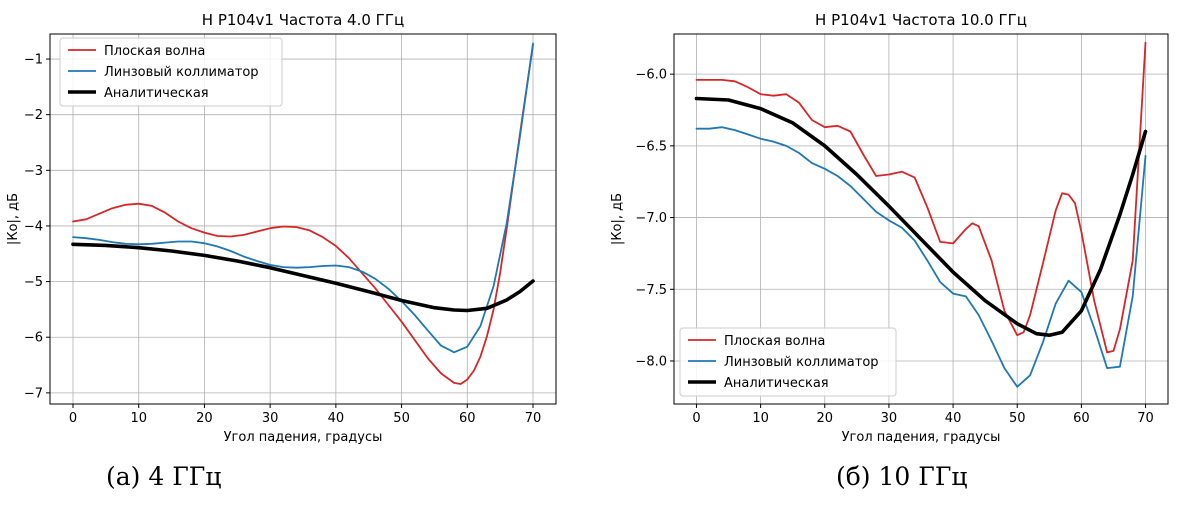 Image resolution: width=1181 pixels, height=505 pixels. Describe the element at coordinates (33, 60) in the screenshot. I see `y-tick-label: −1` at that location.